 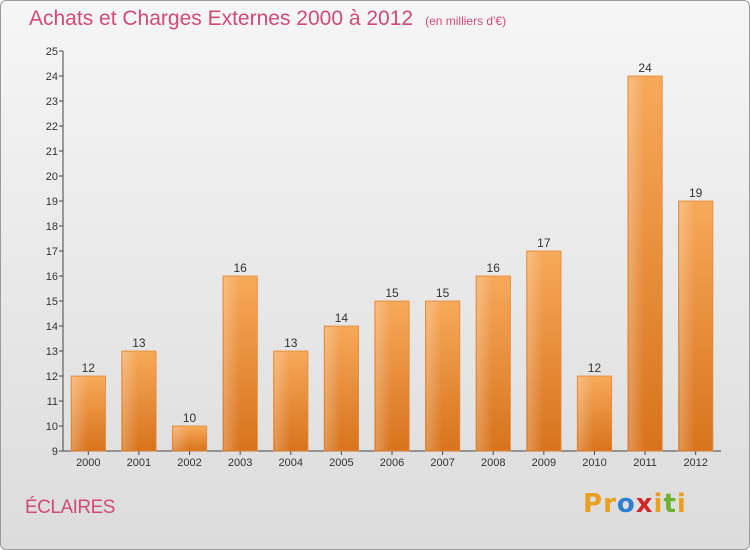 What do you see at coordinates (291, 463) in the screenshot?
I see `x-tick-label: 2004` at bounding box center [291, 463].